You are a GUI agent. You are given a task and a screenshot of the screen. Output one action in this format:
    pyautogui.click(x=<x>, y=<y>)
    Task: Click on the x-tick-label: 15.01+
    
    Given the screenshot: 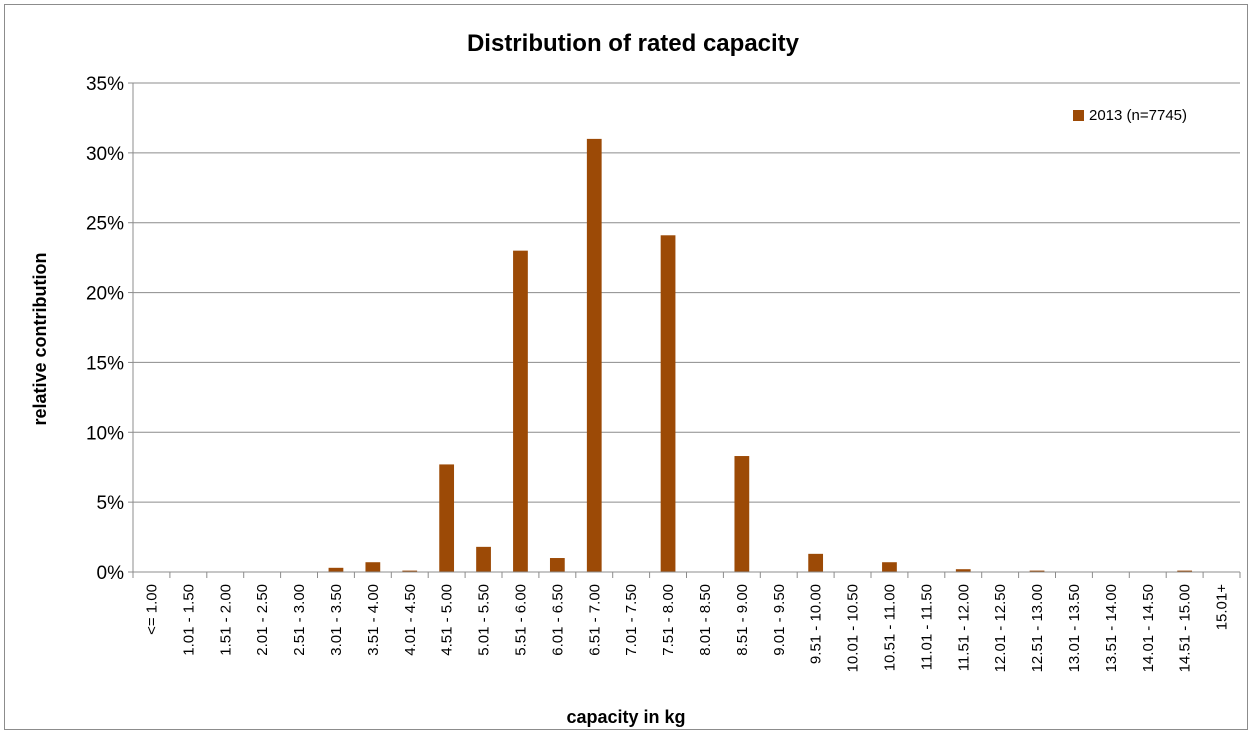 What is the action you would take?
    pyautogui.click(x=1222, y=607)
    